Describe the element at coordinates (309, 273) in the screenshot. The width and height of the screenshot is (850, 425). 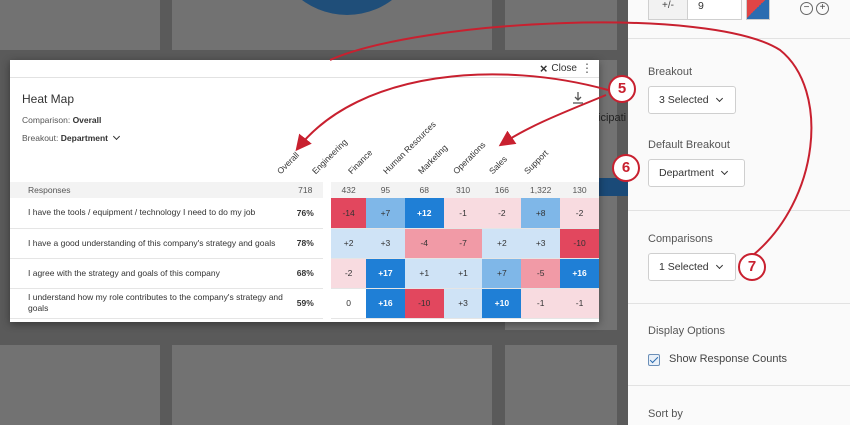
I see `overall-score: 68%` at that location.